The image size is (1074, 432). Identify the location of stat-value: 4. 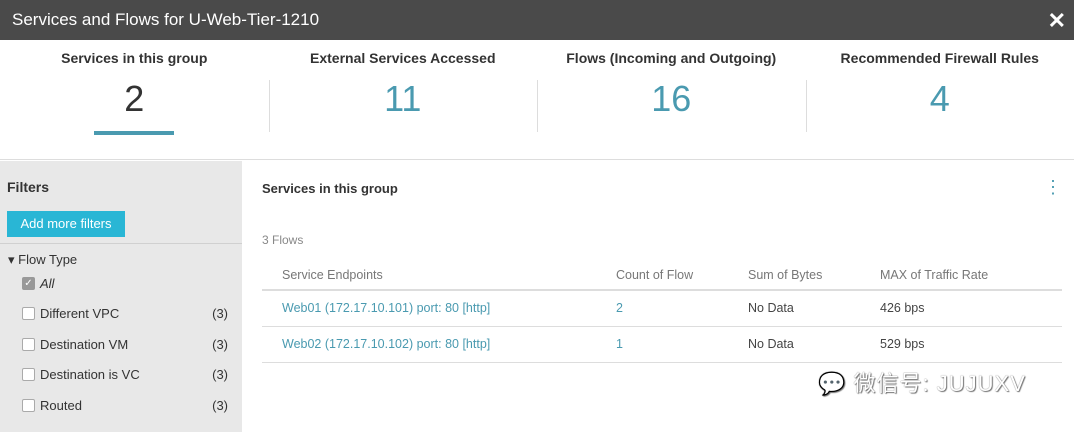
(939, 98).